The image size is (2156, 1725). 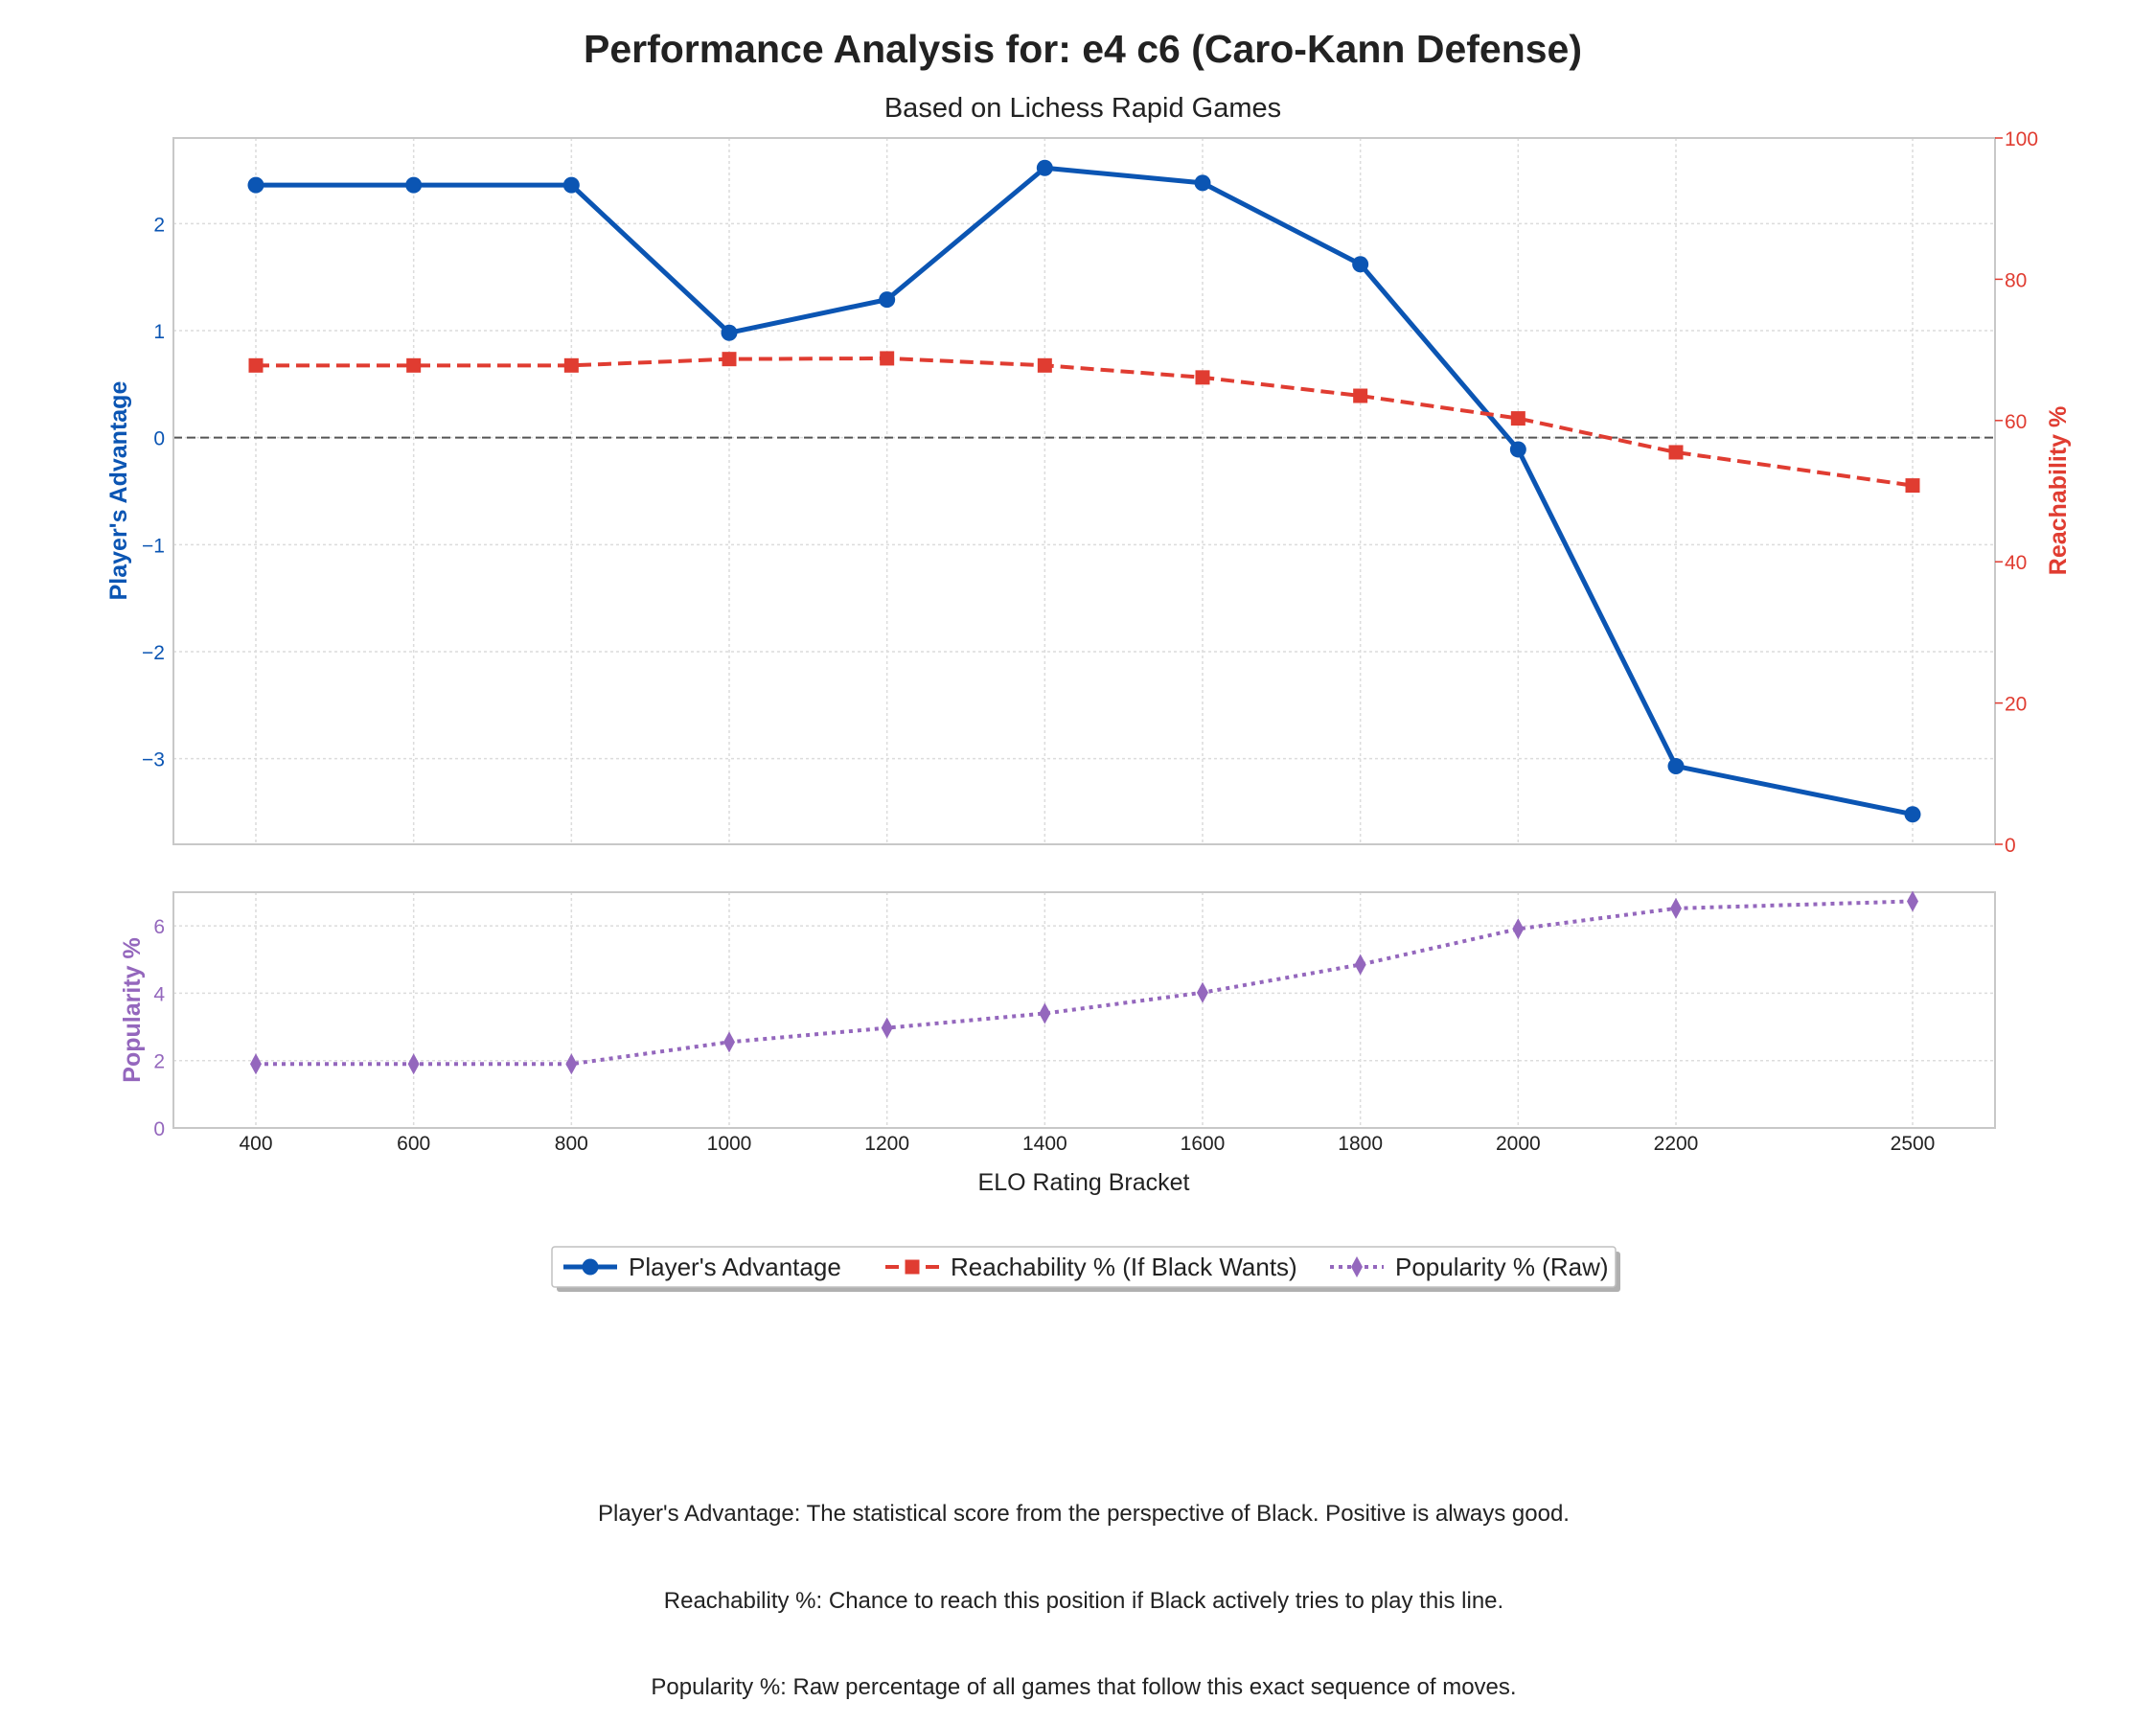 What do you see at coordinates (1084, 982) in the screenshot?
I see `bottom-panel-series` at bounding box center [1084, 982].